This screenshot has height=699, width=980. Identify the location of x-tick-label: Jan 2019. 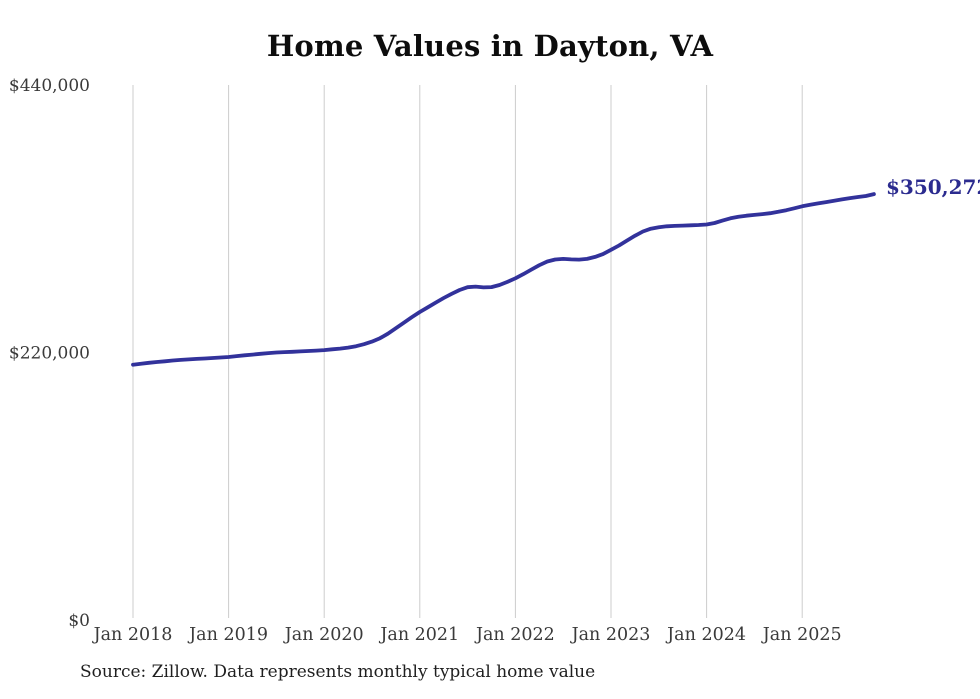
(227, 635).